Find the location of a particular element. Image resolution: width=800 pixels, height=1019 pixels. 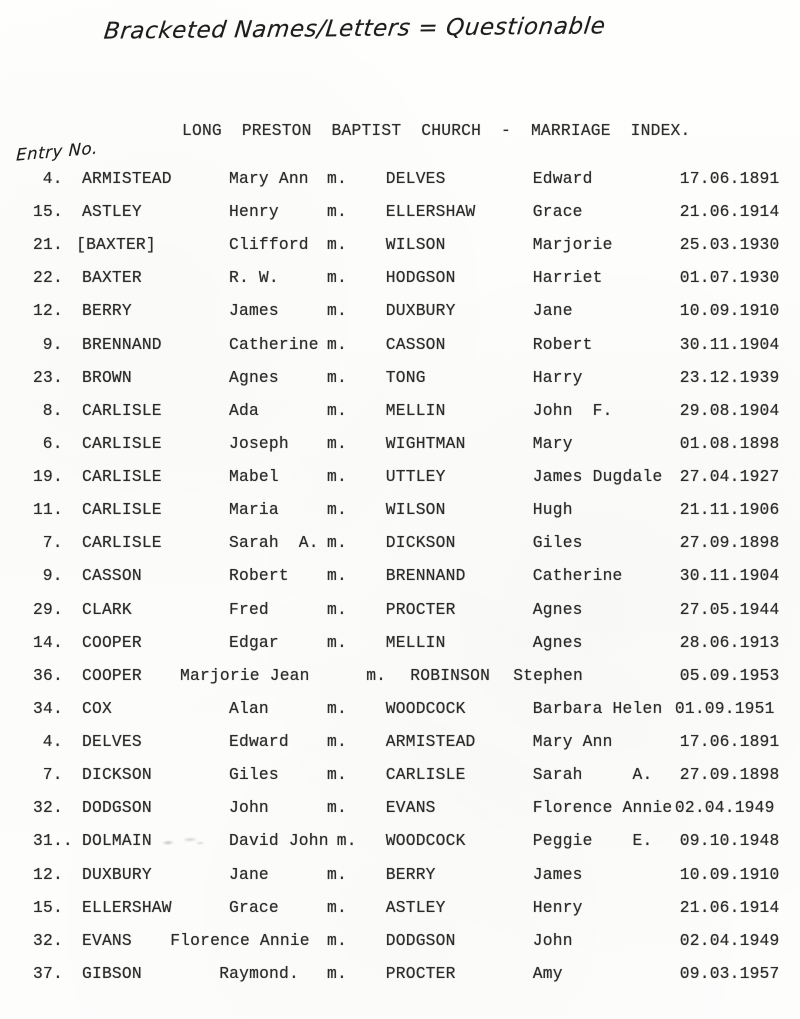

spouse-forename: Amy is located at coordinates (547, 973).